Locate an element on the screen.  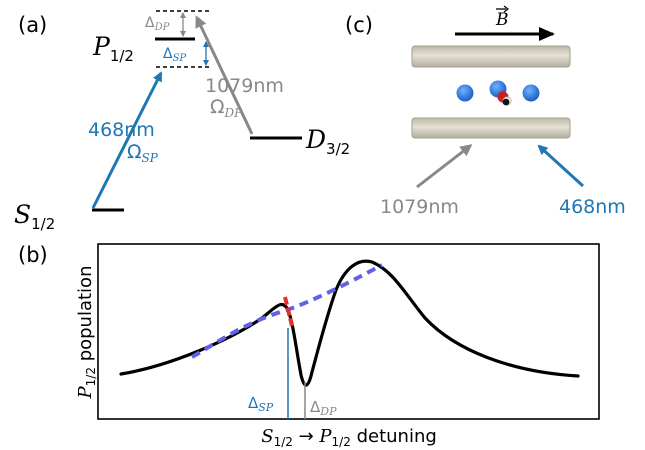
blue-beam-arrow is located at coordinates (561, 166).